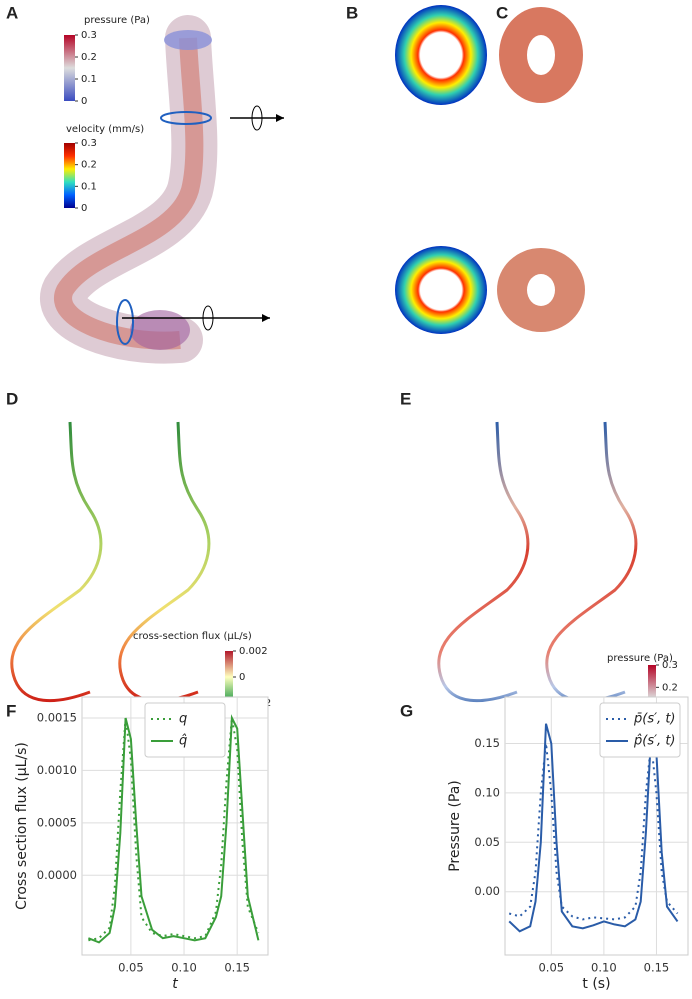  Describe the element at coordinates (162, 189) in the screenshot. I see `vessel-render` at that location.